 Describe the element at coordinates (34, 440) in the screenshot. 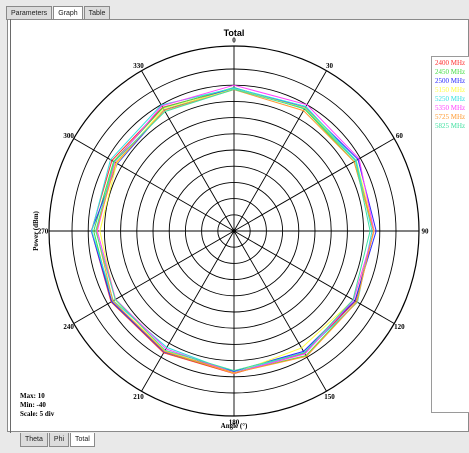

I see `tab-theta: Theta` at that location.